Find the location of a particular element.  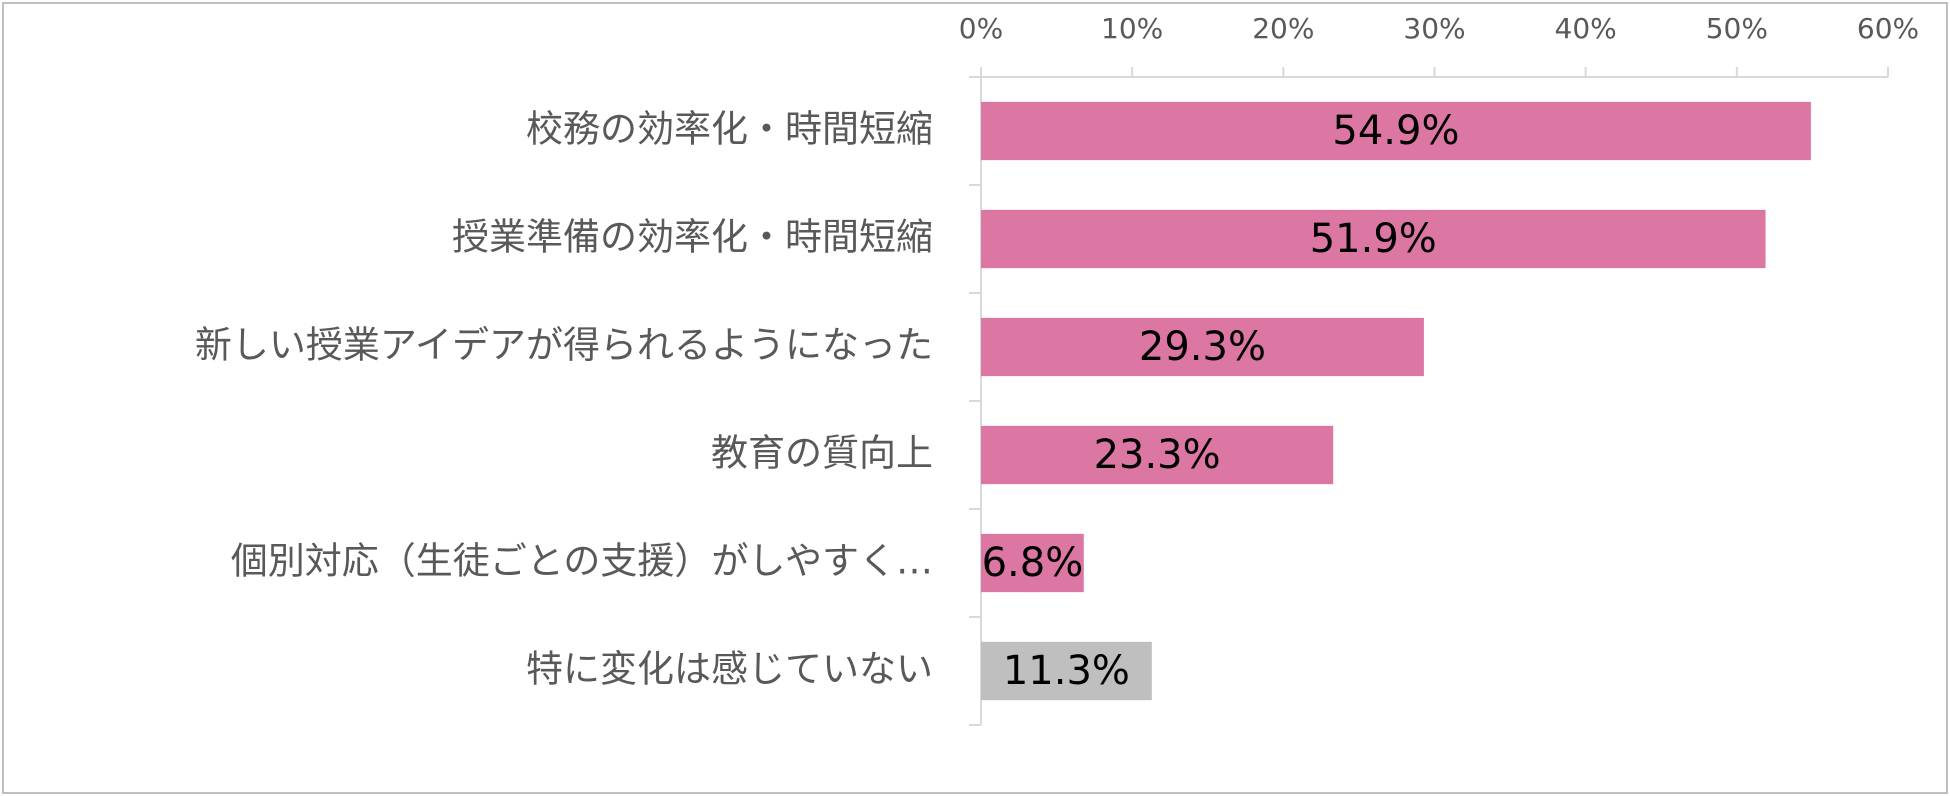

value-label: 29.3% is located at coordinates (1202, 347).